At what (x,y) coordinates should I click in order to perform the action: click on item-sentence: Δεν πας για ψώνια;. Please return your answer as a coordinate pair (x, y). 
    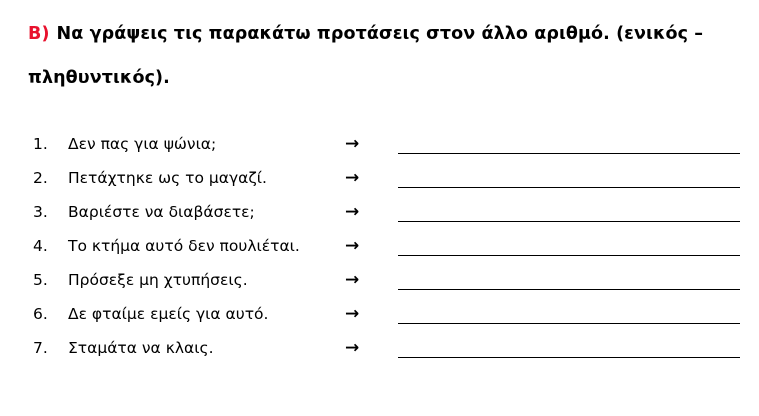
    Looking at the image, I should click on (142, 144).